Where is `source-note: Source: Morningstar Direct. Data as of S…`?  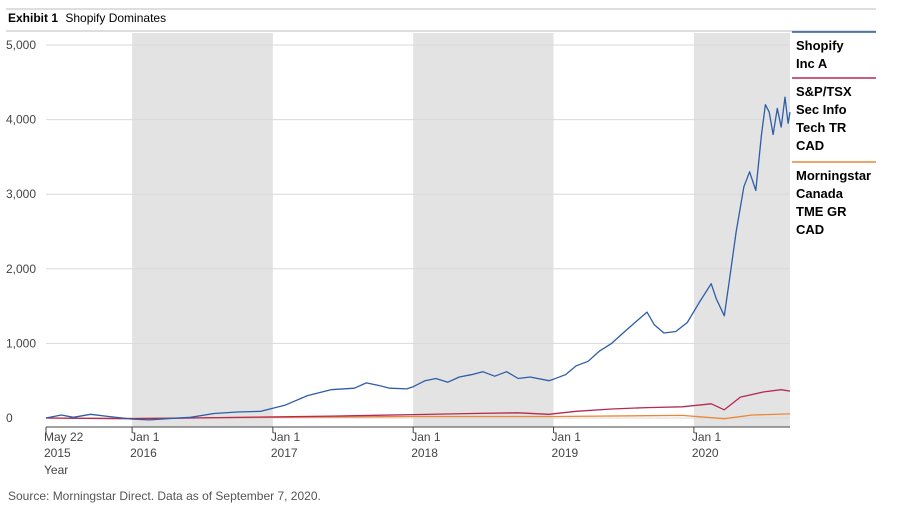 source-note: Source: Morningstar Direct. Data as of S… is located at coordinates (164, 496).